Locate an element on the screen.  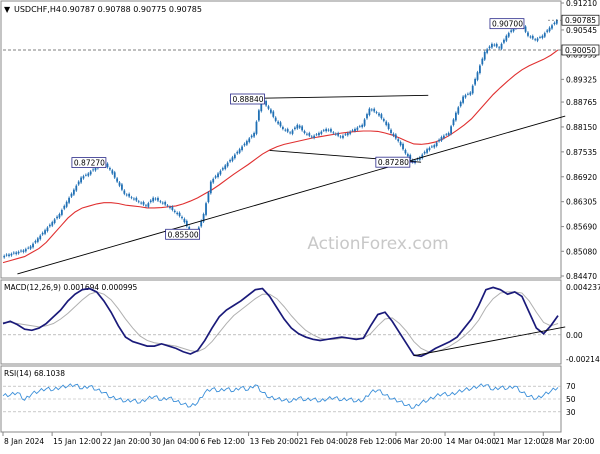
main-y-tick-label: 0.91210 is located at coordinates (581, 4).